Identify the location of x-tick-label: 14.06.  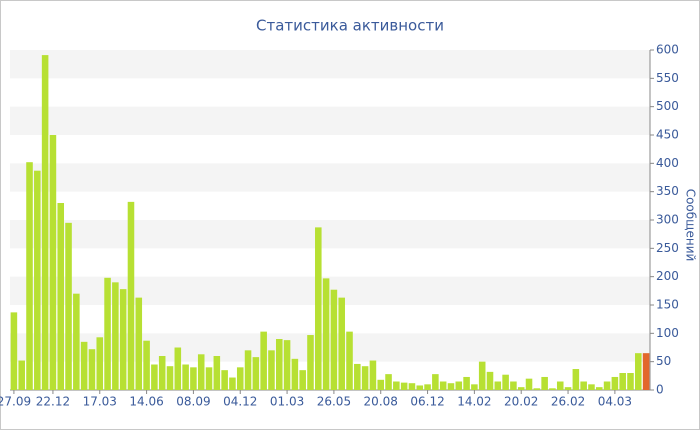
(146, 402).